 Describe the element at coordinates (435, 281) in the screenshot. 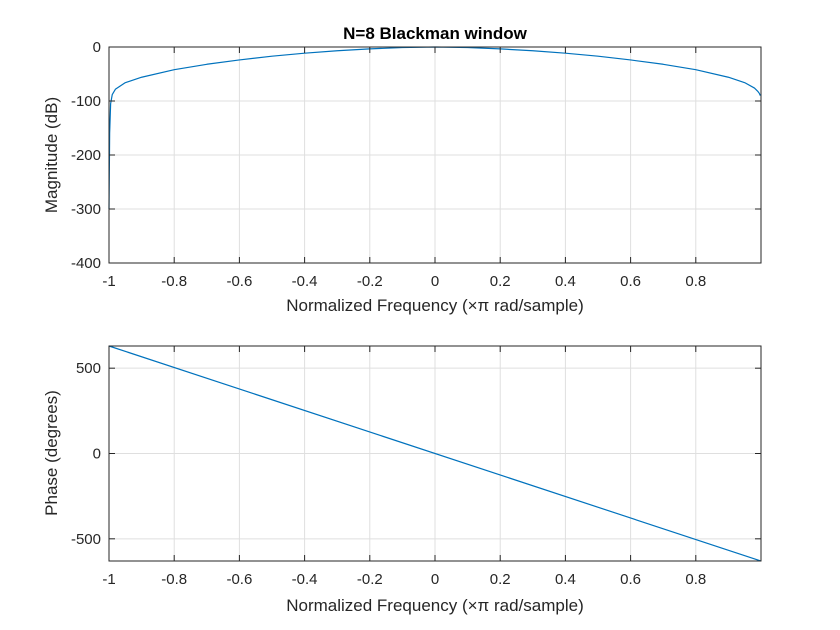

I see `magnitude-x-tick-label: 0` at that location.